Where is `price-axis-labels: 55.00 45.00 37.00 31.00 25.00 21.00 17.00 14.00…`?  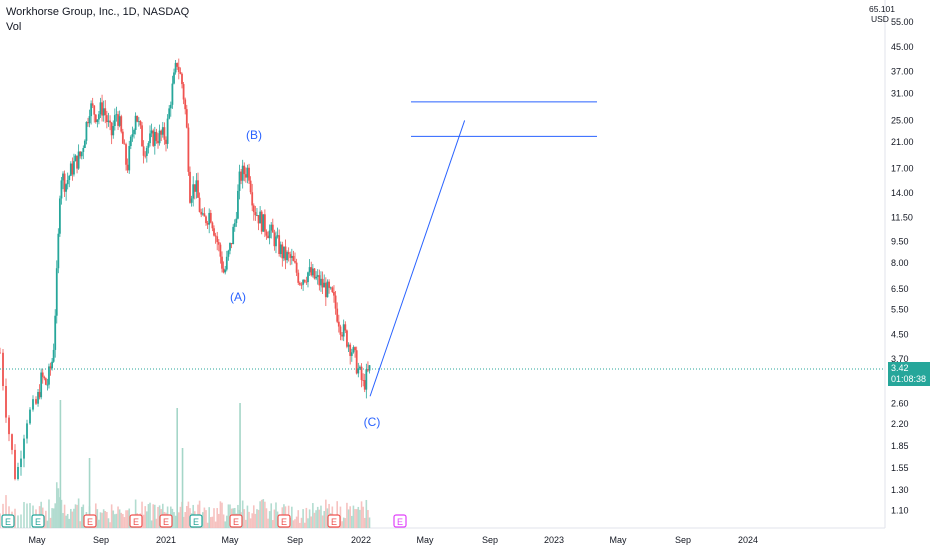
price-axis-labels: 55.00 45.00 37.00 31.00 25.00 21.00 17.00 14.00… is located at coordinates (902, 266).